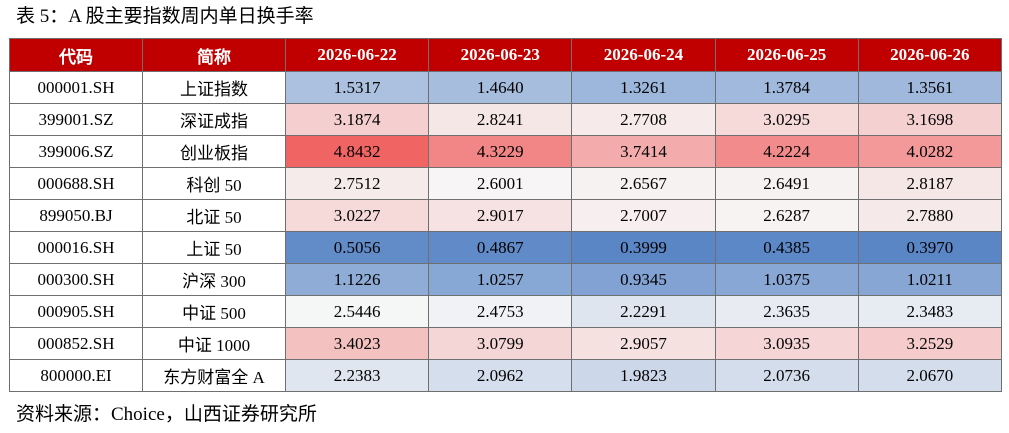  What do you see at coordinates (786, 87) in the screenshot?
I see `turnover-value-cell: 1.3784` at bounding box center [786, 87].